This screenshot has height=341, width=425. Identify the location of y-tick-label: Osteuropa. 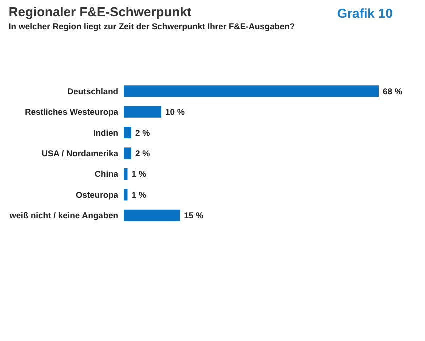
(97, 195).